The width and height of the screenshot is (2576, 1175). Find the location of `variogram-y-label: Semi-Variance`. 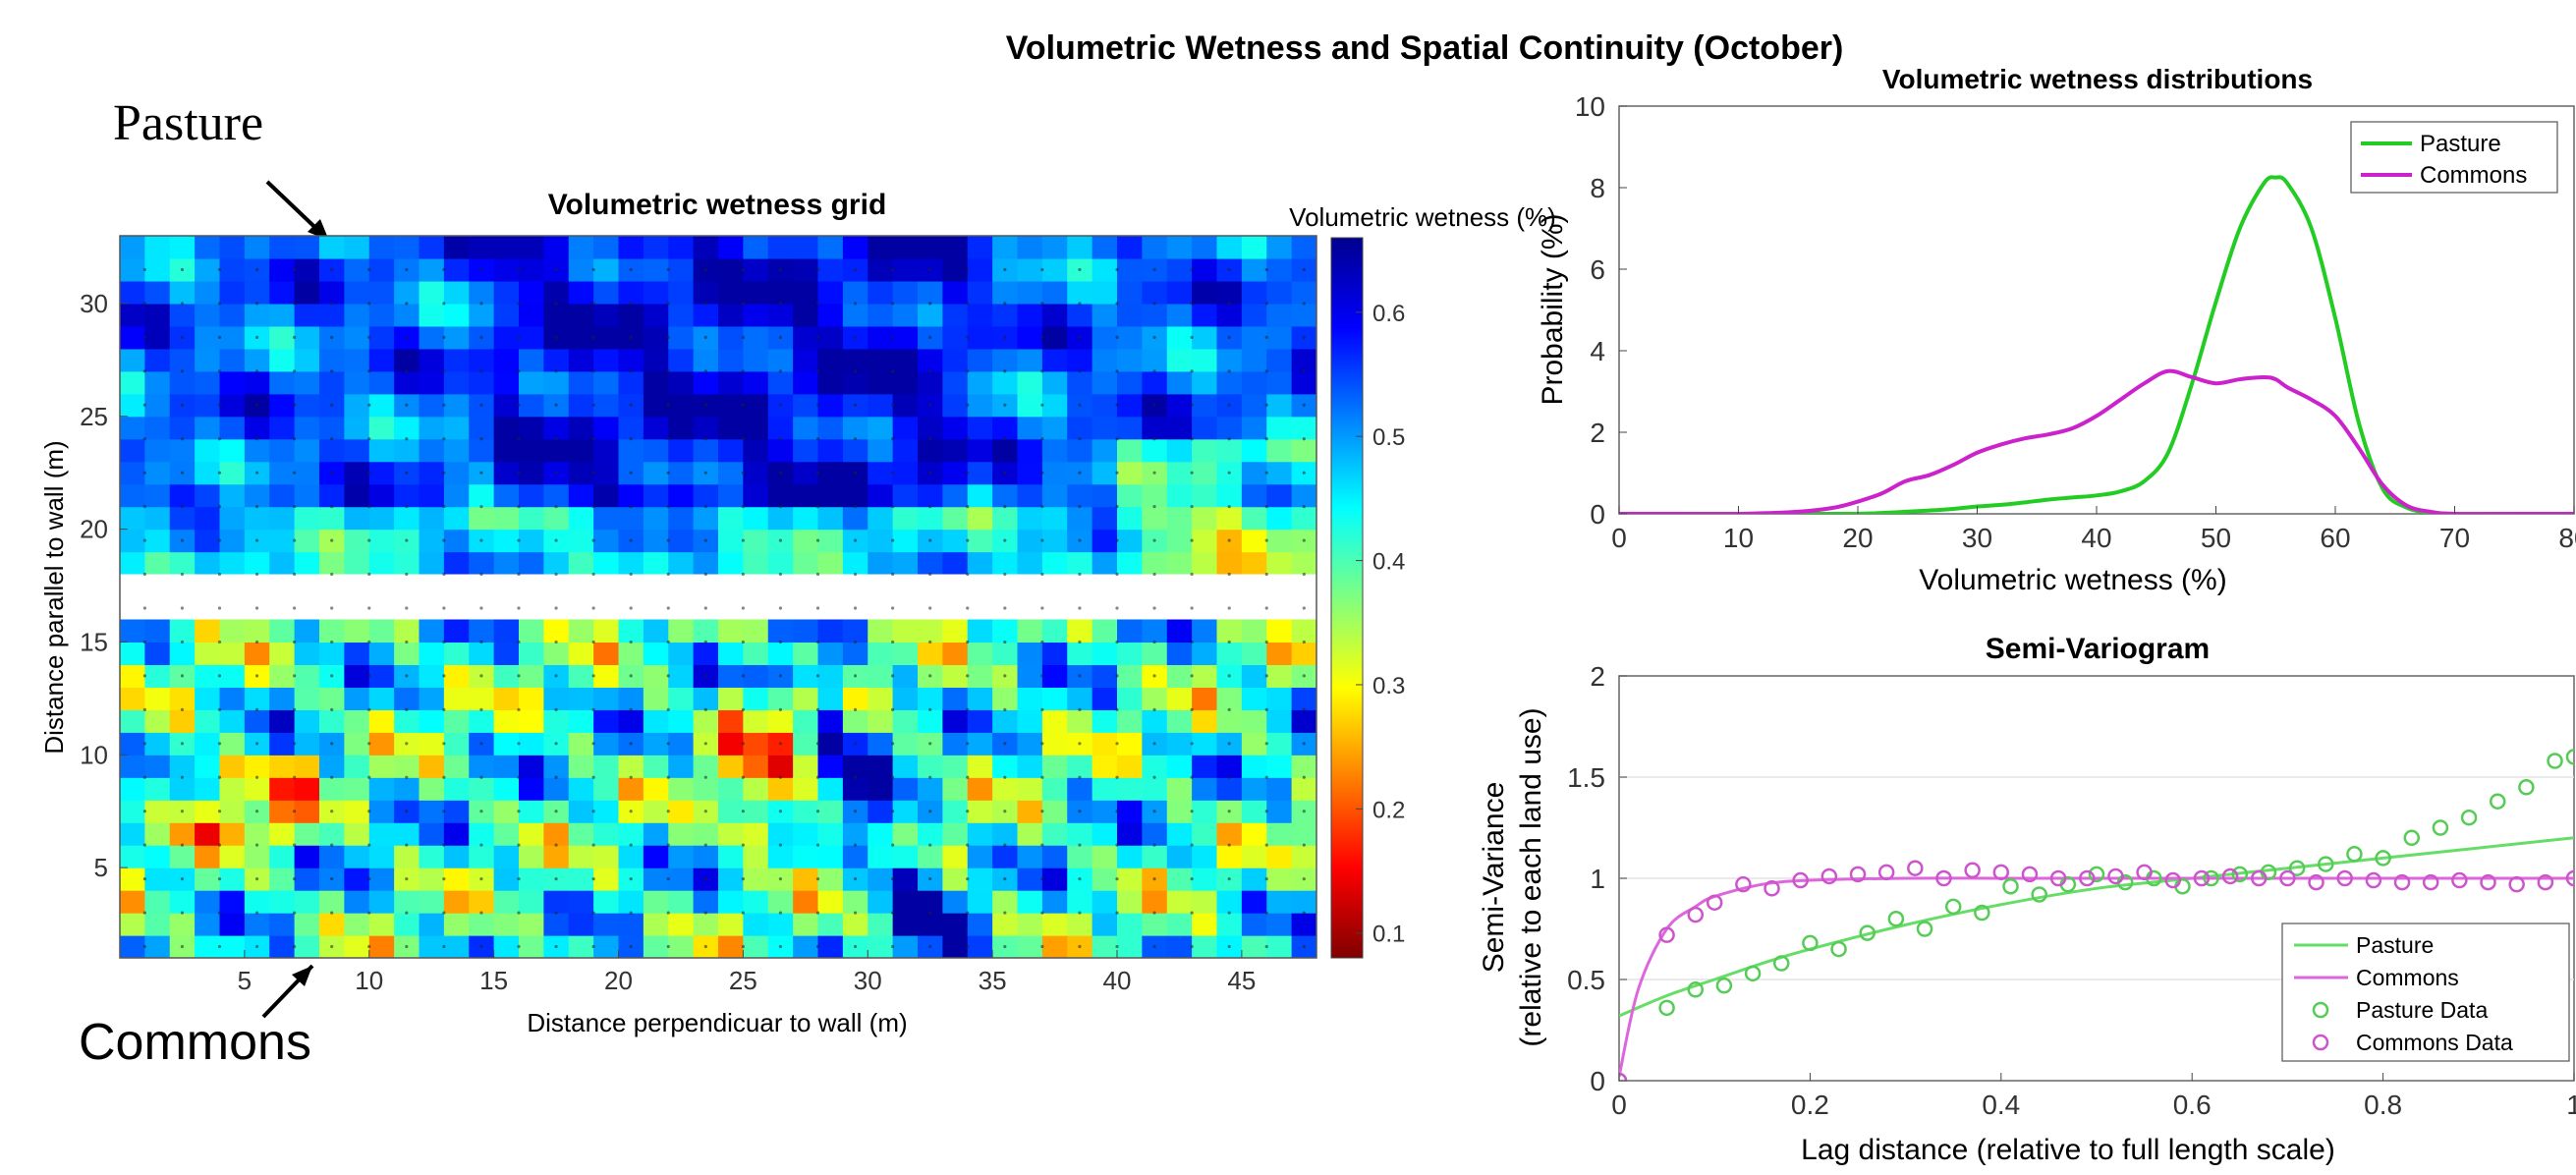

variogram-y-label: Semi-Variance is located at coordinates (1494, 878).